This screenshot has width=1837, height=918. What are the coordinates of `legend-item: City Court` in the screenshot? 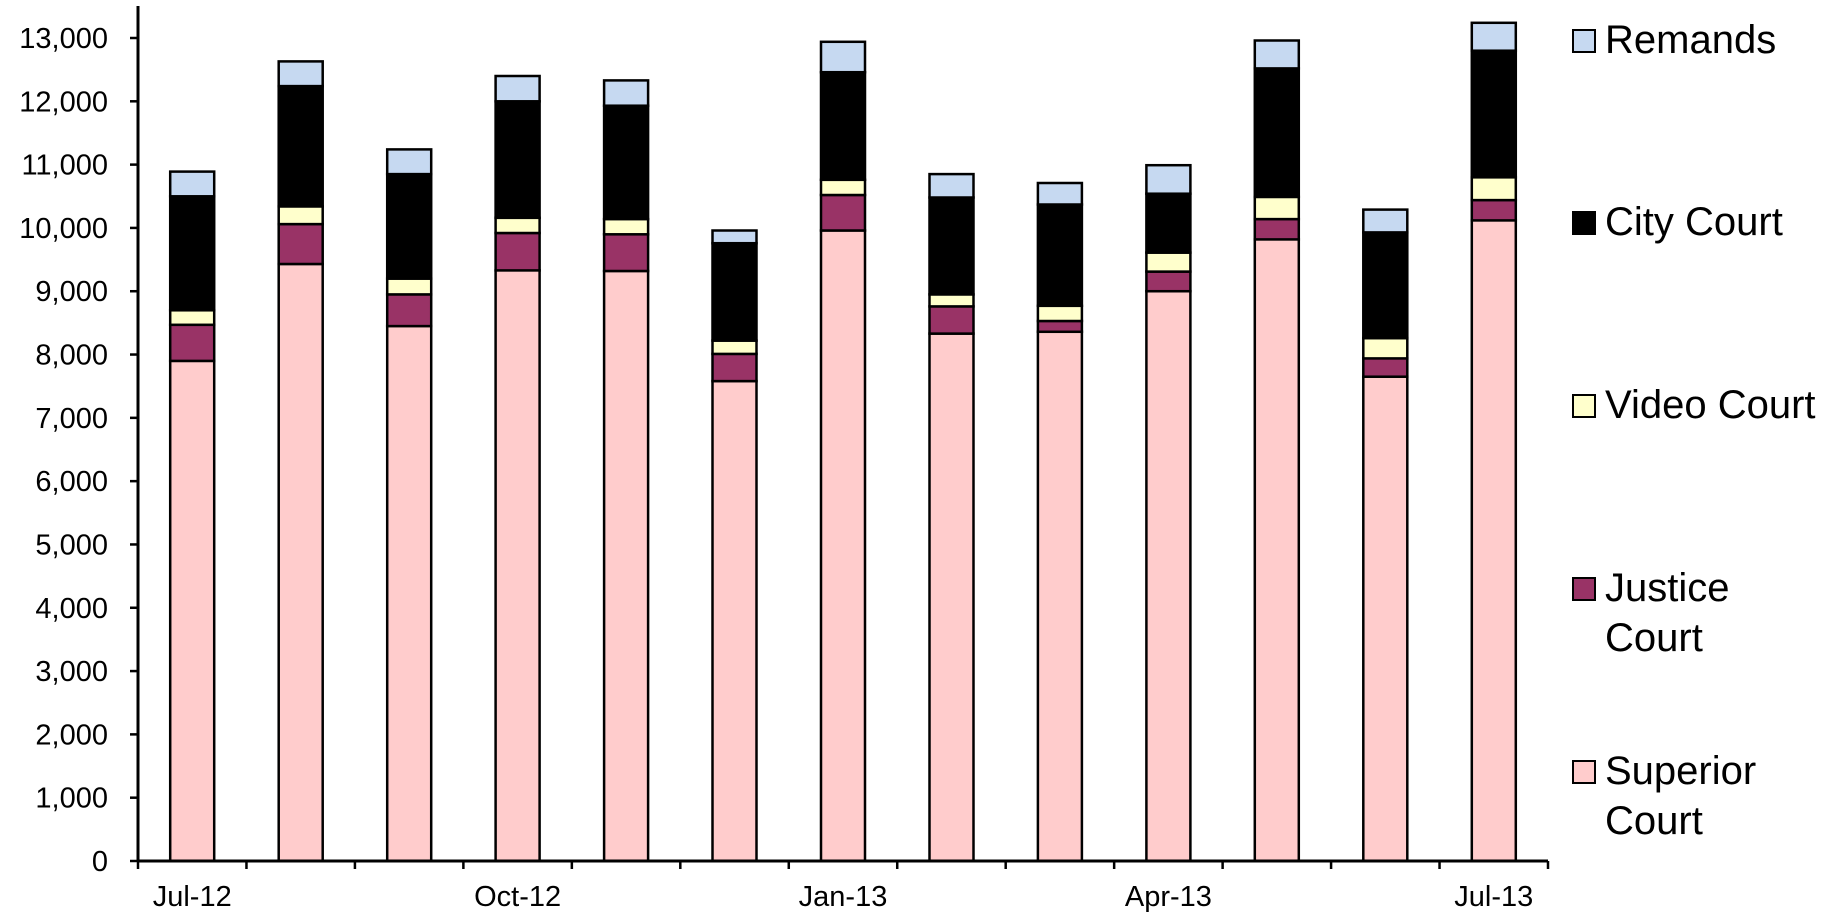 It's located at (1677, 222).